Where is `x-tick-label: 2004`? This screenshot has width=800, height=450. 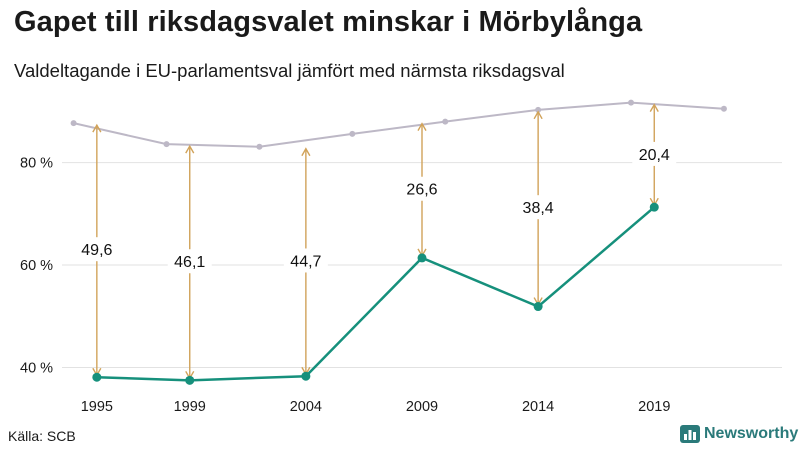
x-tick-label: 2004 is located at coordinates (306, 407).